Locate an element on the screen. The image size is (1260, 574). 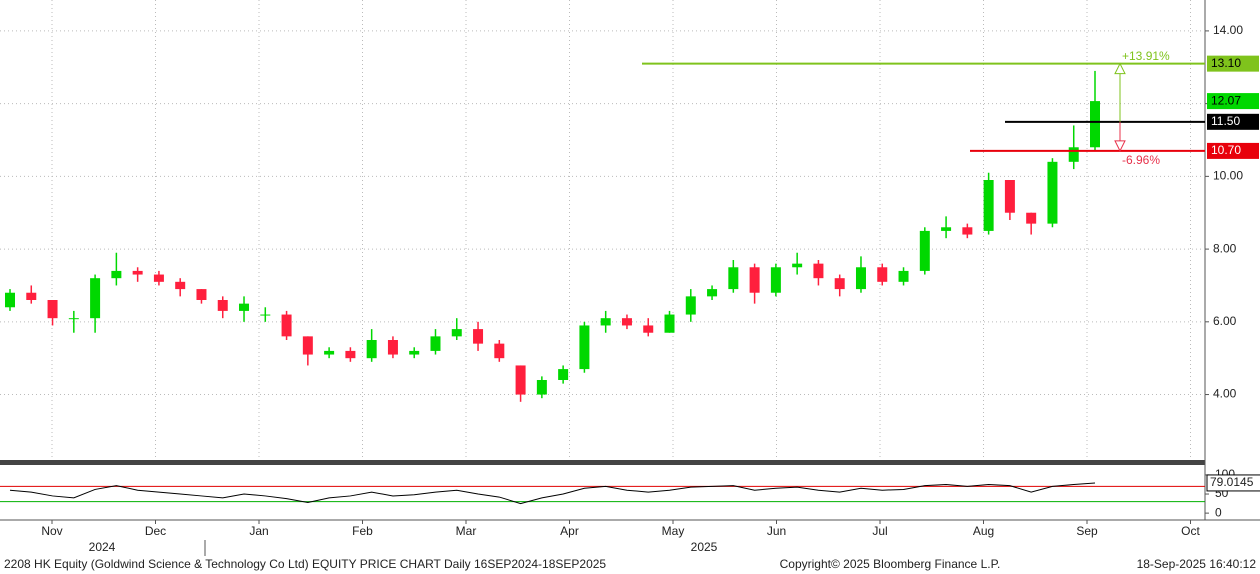
rsi-last-label: 79.0145 is located at coordinates (1232, 482).